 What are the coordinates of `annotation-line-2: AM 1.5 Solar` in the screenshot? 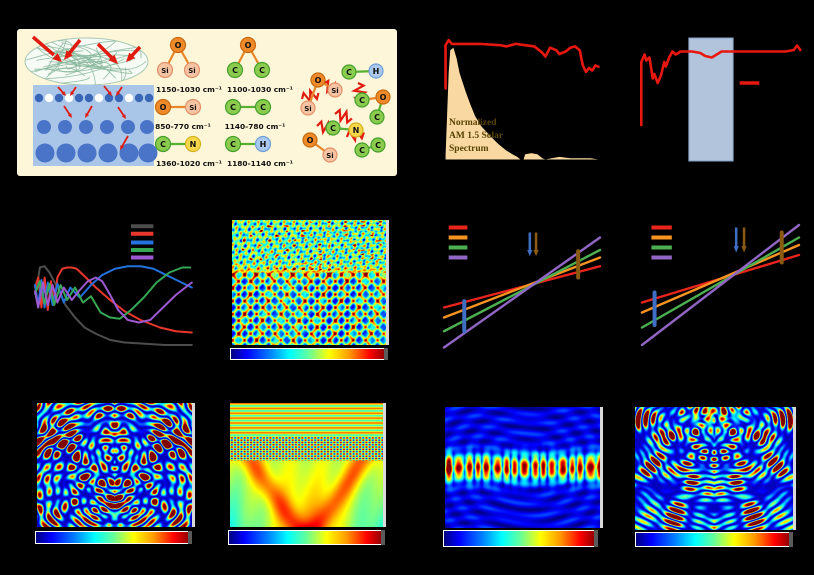 It's located at (476, 136).